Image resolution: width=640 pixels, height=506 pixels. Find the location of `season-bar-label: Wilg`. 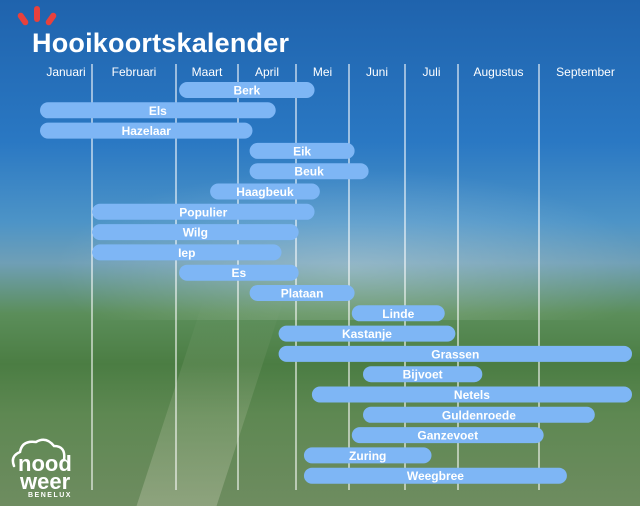

season-bar-label: Wilg is located at coordinates (195, 233).